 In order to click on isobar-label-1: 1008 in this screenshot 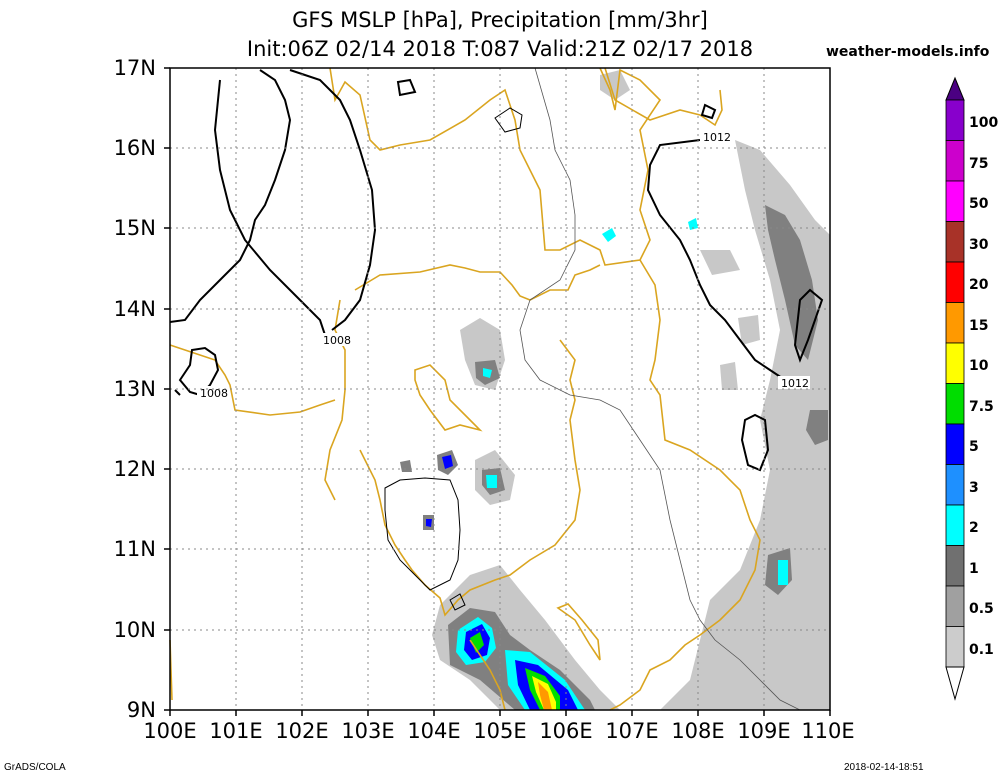, I will do `click(337, 340)`.